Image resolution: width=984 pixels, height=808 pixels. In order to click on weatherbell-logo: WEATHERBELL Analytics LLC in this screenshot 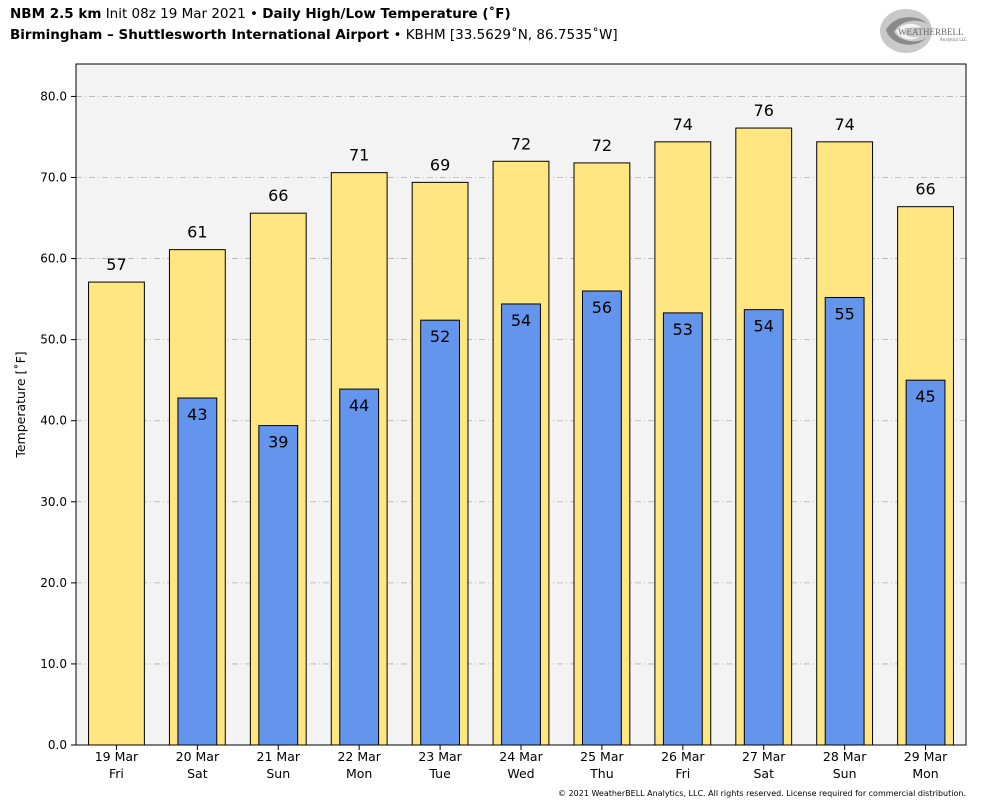, I will do `click(923, 31)`.